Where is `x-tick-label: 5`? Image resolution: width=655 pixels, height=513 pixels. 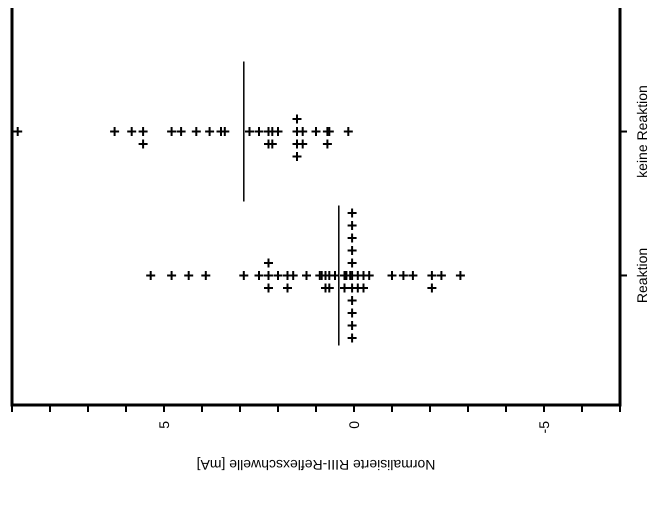 x-tick-label: 5 is located at coordinates (164, 424).